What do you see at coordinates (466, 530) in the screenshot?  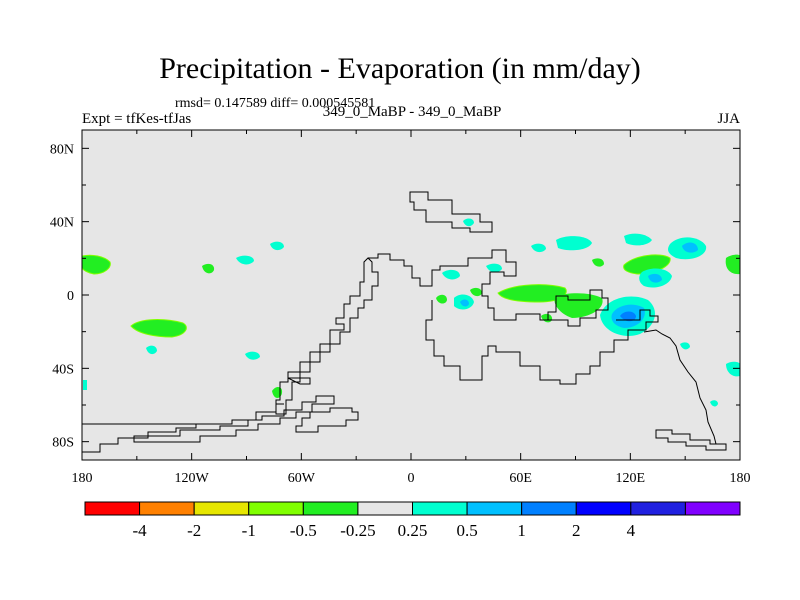 I see `colorbar-label: 0.5` at bounding box center [466, 530].